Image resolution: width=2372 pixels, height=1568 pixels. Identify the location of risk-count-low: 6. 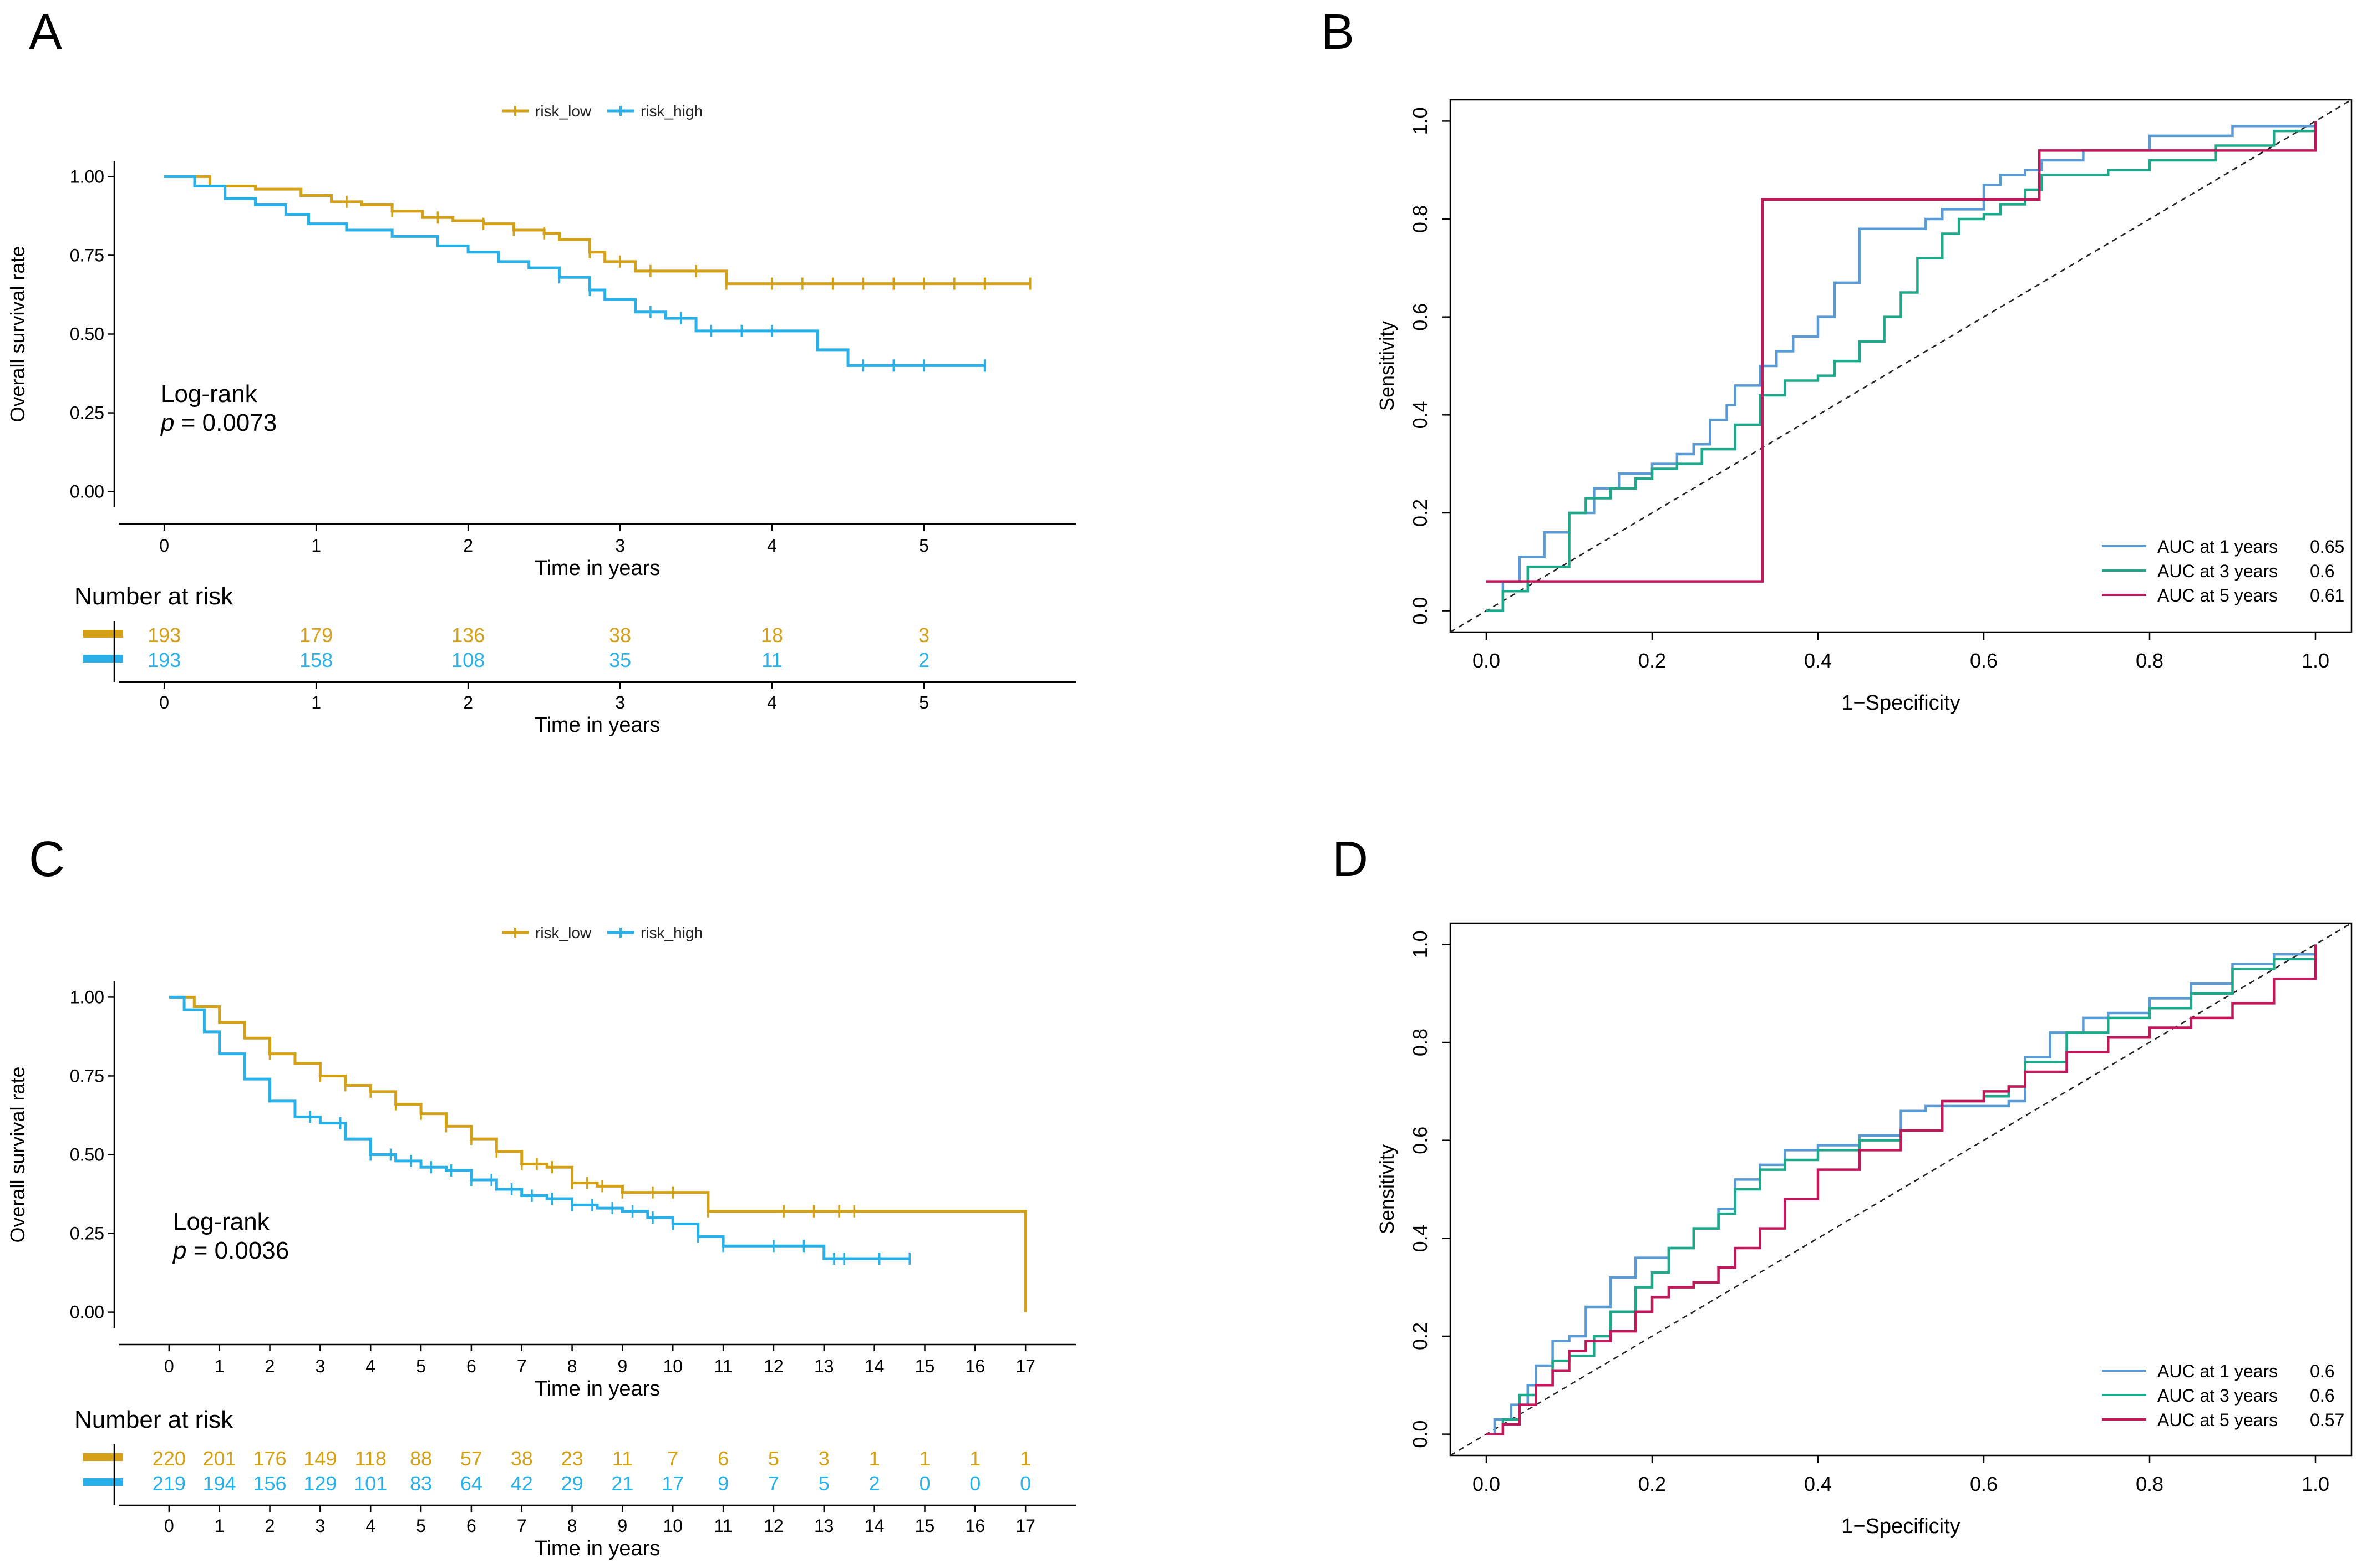
(723, 1458).